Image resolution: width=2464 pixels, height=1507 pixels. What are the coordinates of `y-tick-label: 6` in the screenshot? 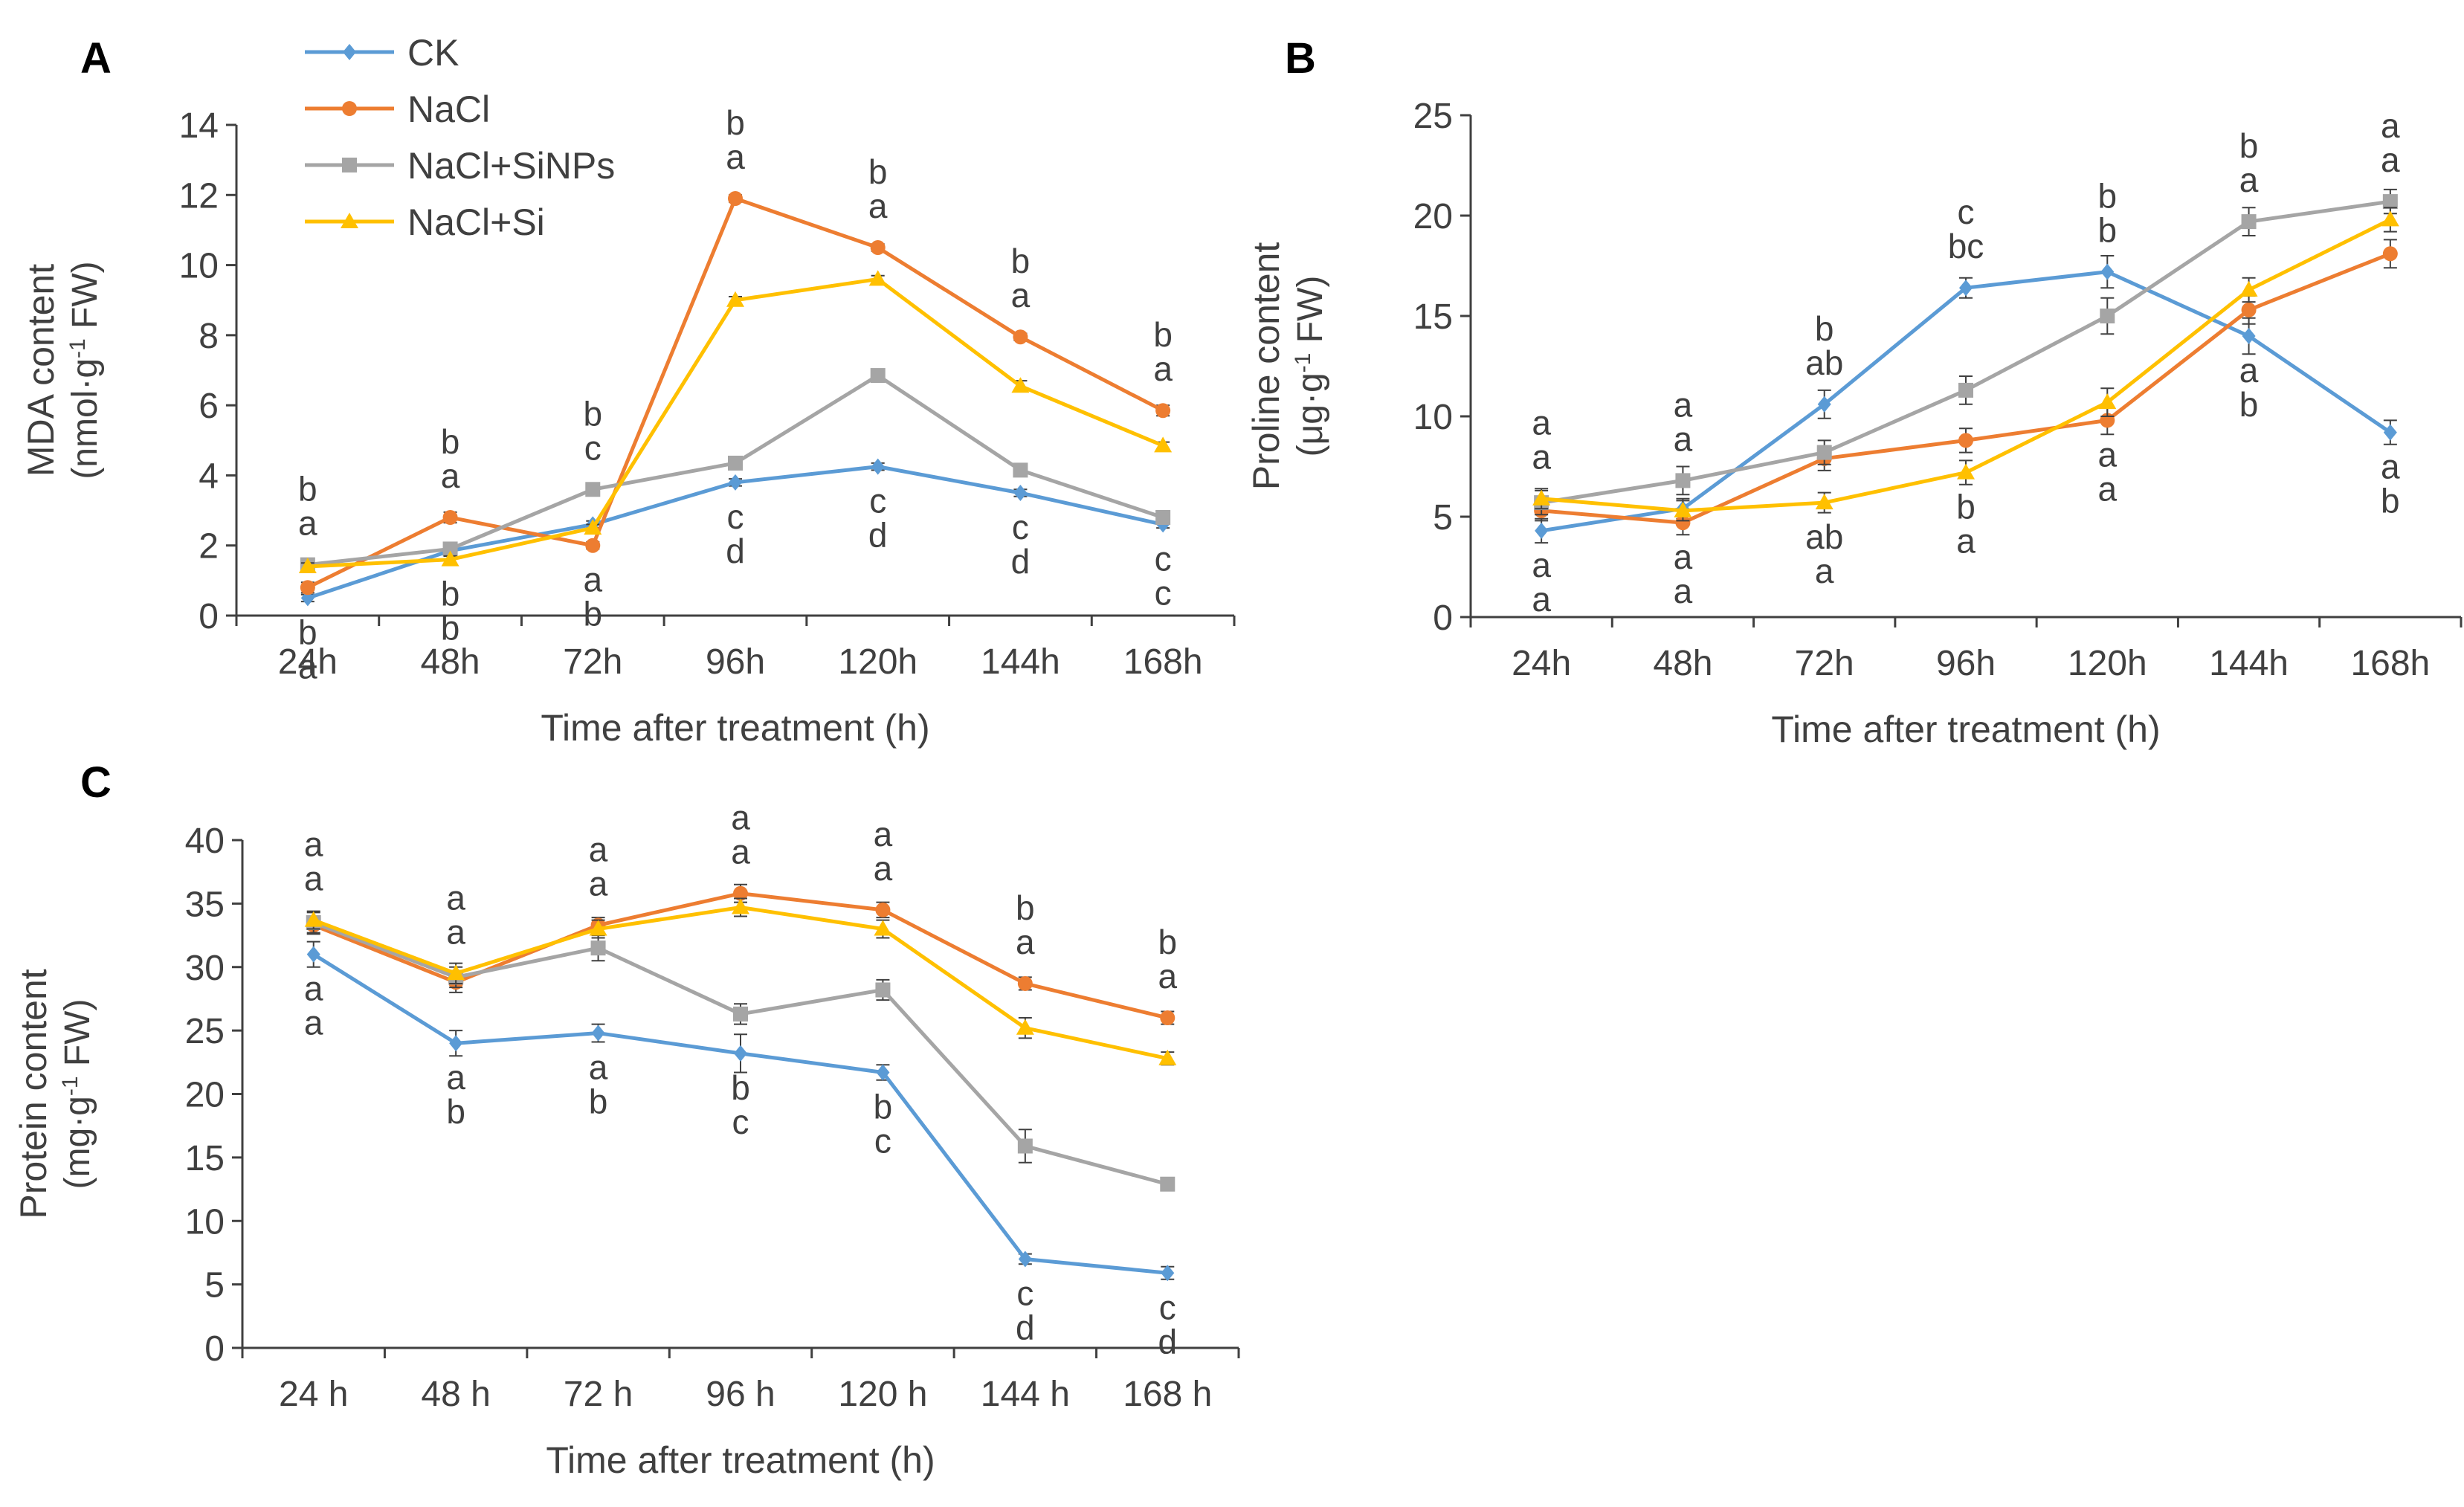 It's located at (209, 406).